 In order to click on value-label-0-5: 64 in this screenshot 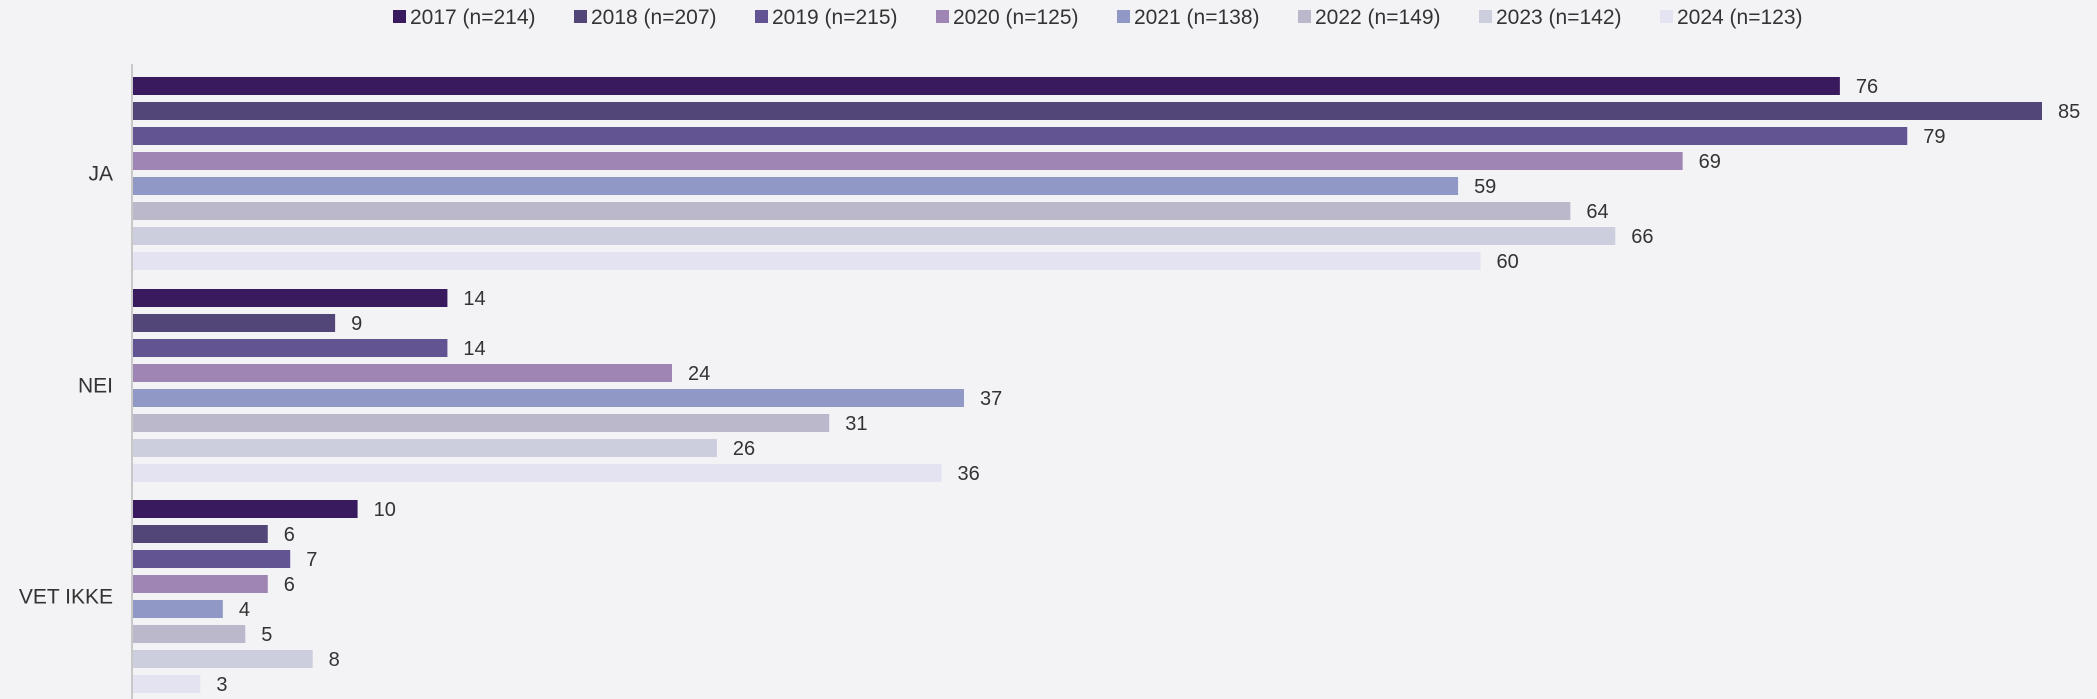, I will do `click(1597, 212)`.